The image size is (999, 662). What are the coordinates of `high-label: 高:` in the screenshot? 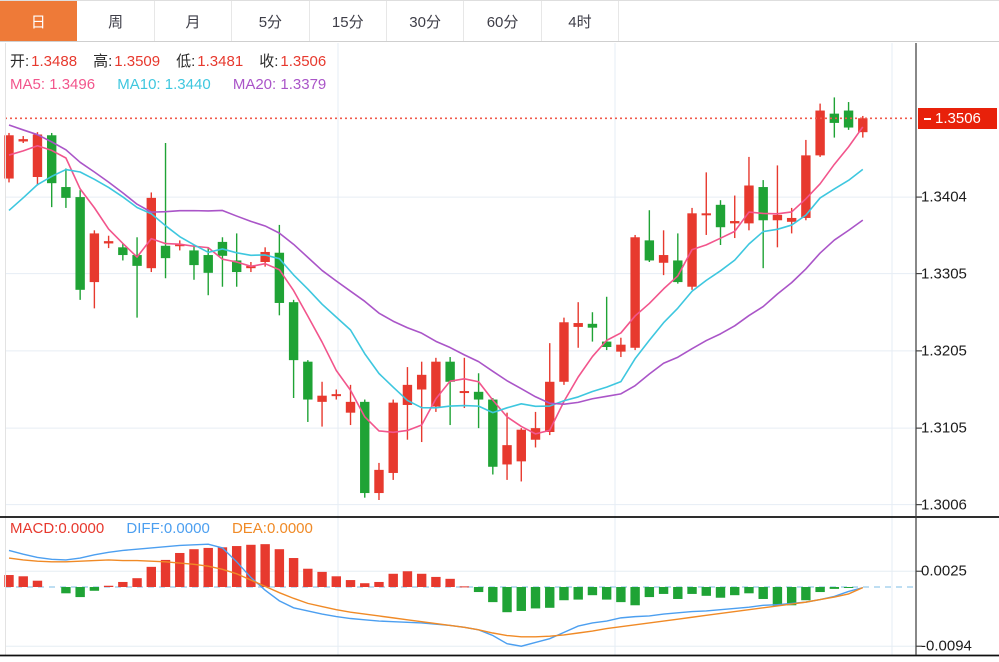 It's located at (103, 61).